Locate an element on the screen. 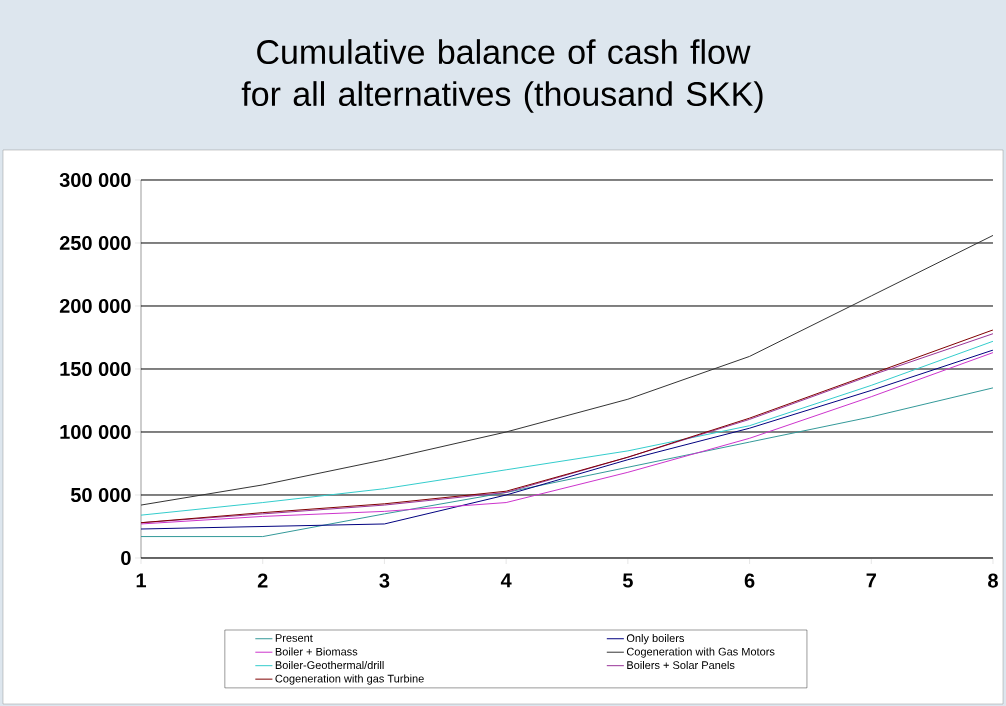  y-tick-label: 50 000 is located at coordinates (100, 495).